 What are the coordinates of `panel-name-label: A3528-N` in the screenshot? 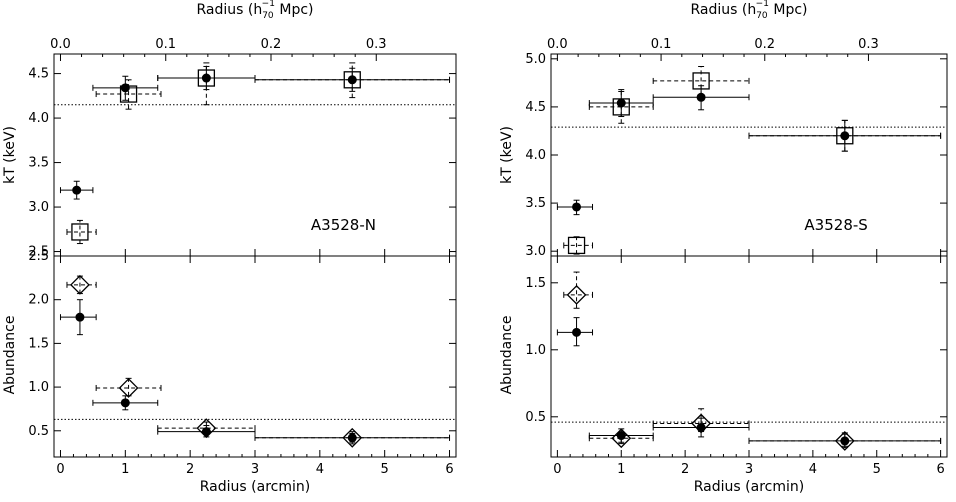 It's located at (343, 225).